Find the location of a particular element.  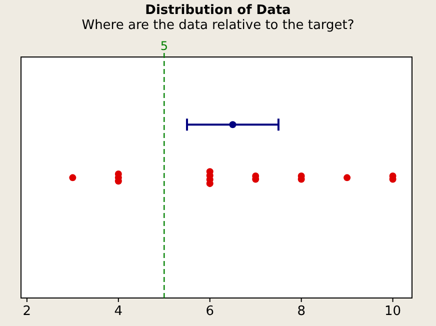

x-tick-label: 4 is located at coordinates (118, 311).